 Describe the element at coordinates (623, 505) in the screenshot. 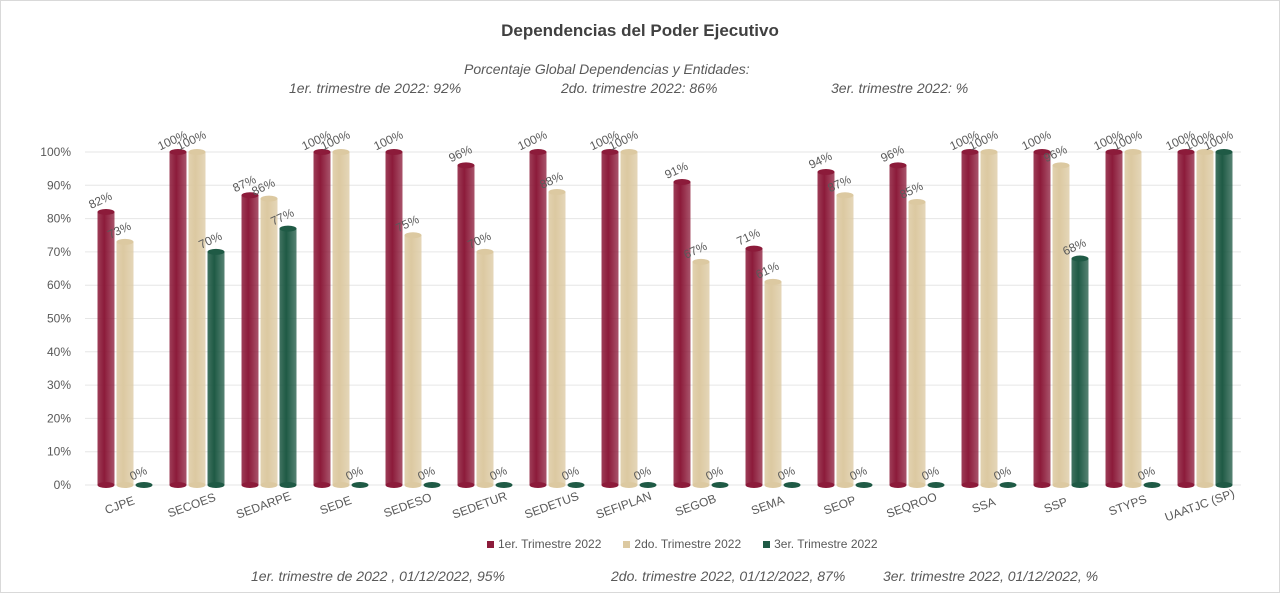

I see `x-tick-label: SEFIPLAN` at that location.